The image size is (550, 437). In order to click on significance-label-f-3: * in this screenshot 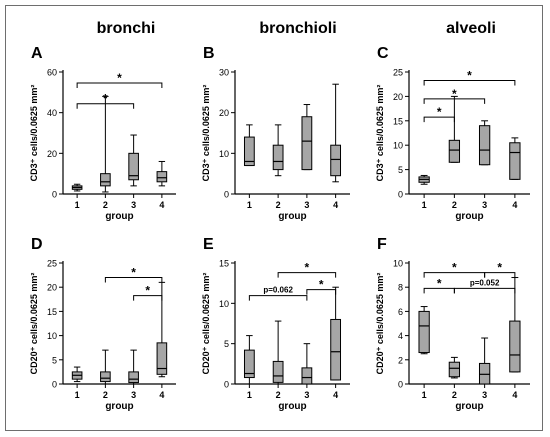, I will do `click(439, 283)`.